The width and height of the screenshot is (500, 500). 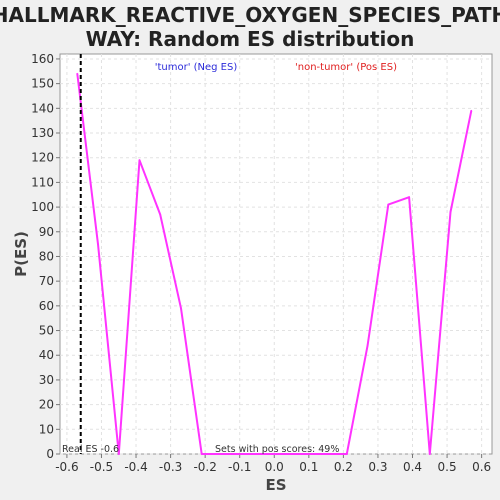 I want to click on x-tick-label: -0.4, so click(x=135, y=467).